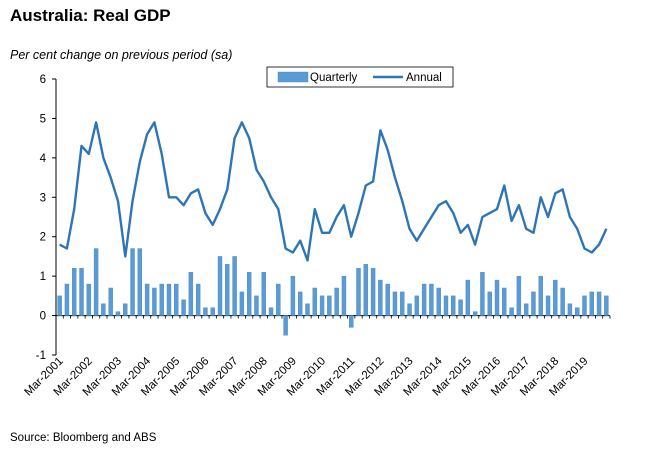 This screenshot has height=455, width=650. Describe the element at coordinates (293, 77) in the screenshot. I see `legend-swatch-quarterly` at that location.